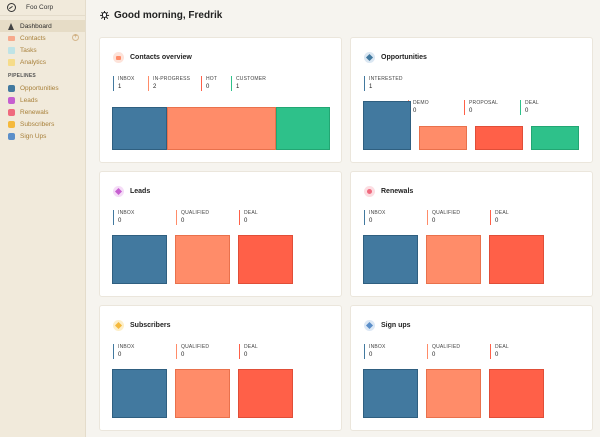 The width and height of the screenshot is (600, 437). What do you see at coordinates (397, 191) in the screenshot?
I see `card-title: Renewals` at bounding box center [397, 191].